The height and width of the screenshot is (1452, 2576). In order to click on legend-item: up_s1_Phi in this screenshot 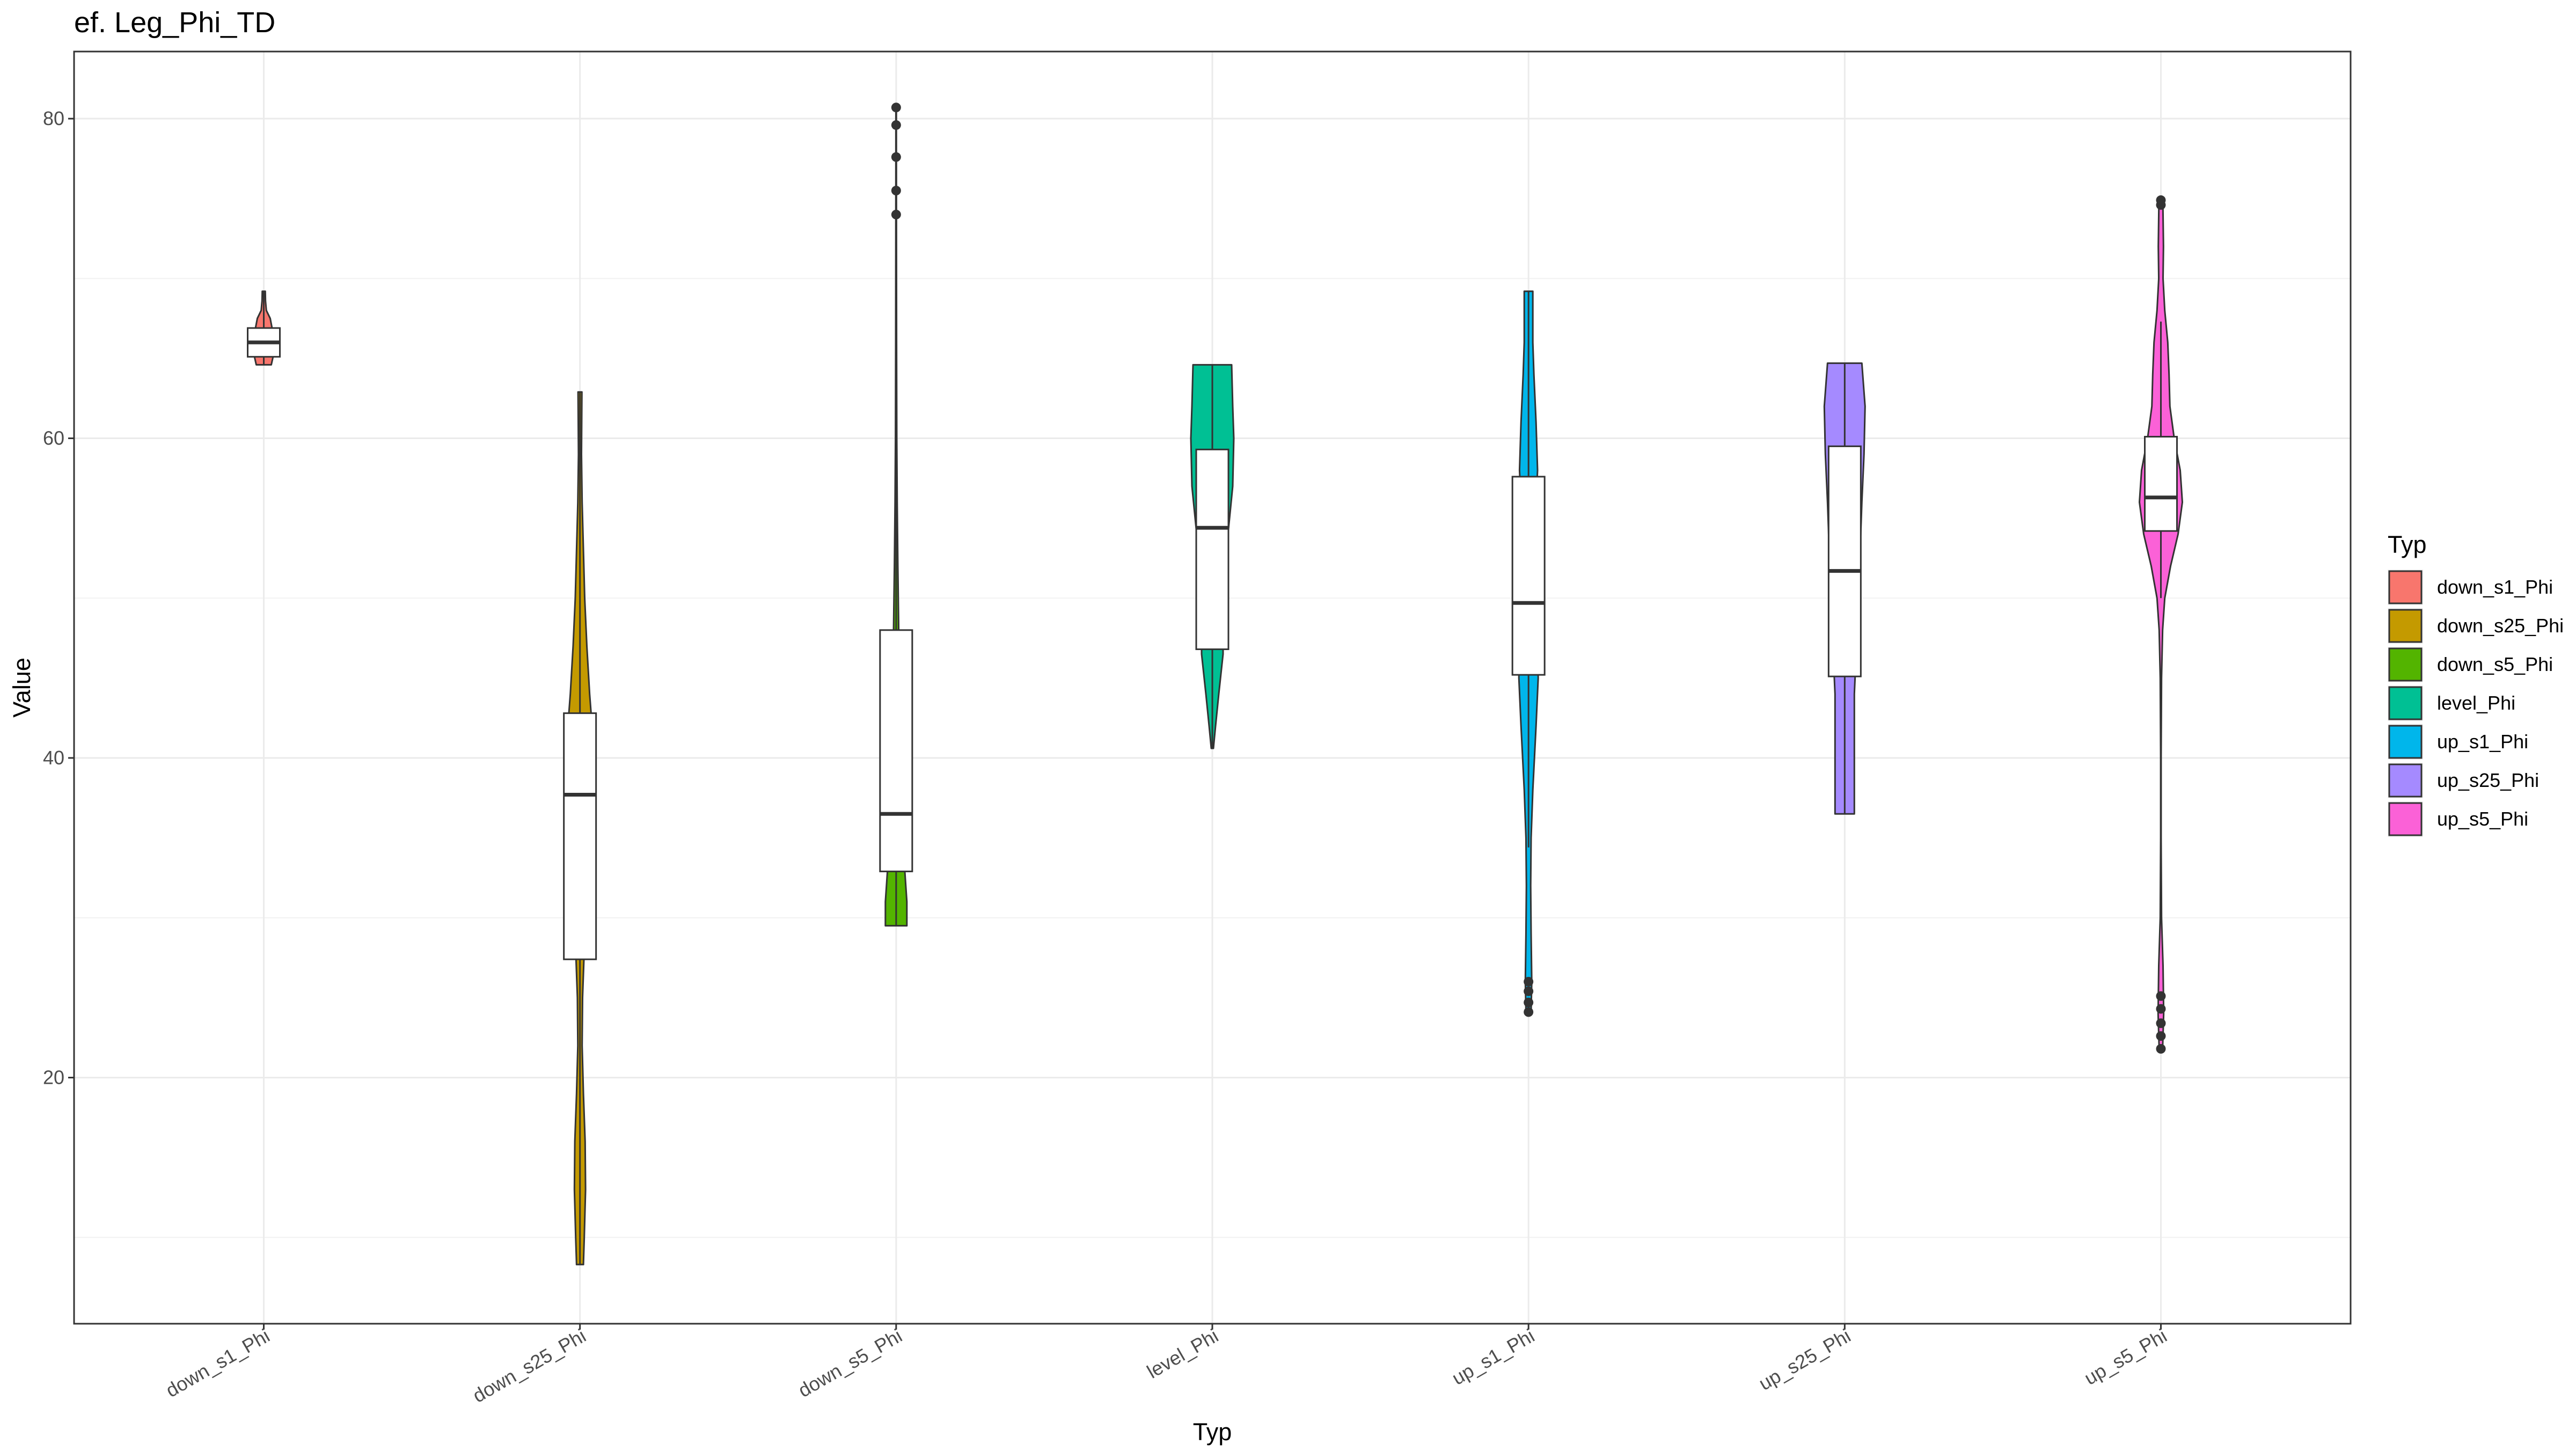, I will do `click(2458, 742)`.